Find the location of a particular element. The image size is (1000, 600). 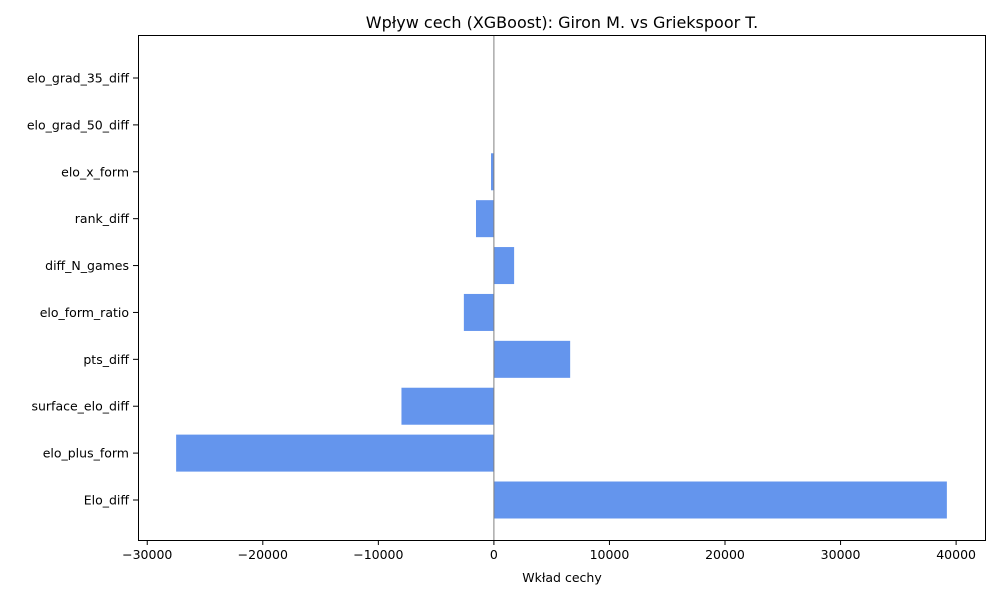

x-tick-label: 0 is located at coordinates (494, 554).